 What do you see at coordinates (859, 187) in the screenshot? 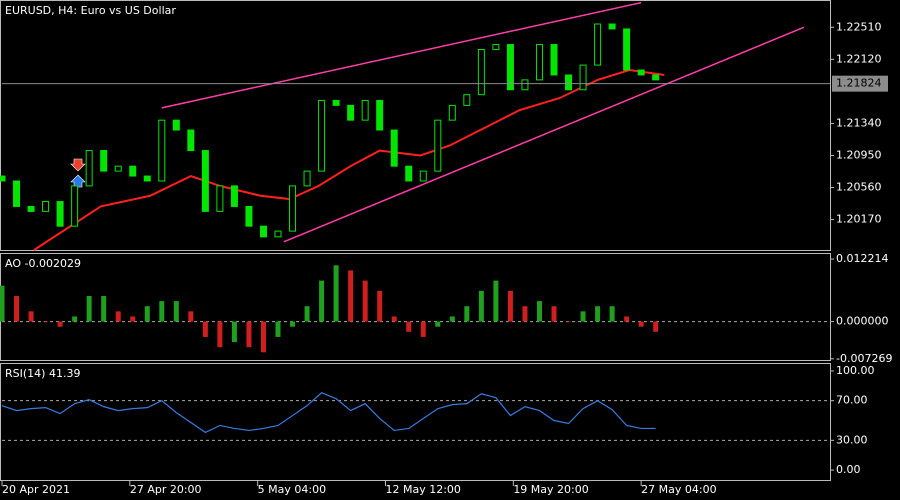
I see `y-tick-label: 1.20560` at bounding box center [859, 187].